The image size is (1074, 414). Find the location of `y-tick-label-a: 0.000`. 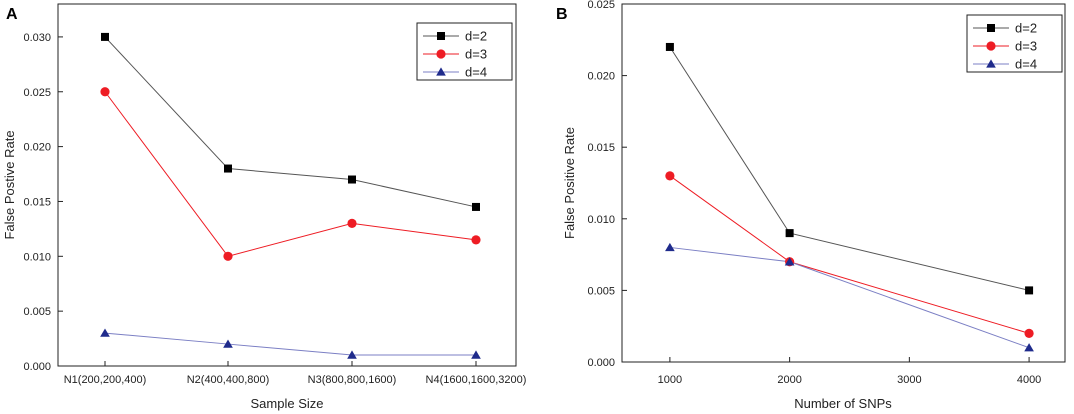

y-tick-label-a: 0.000 is located at coordinates (37, 367).